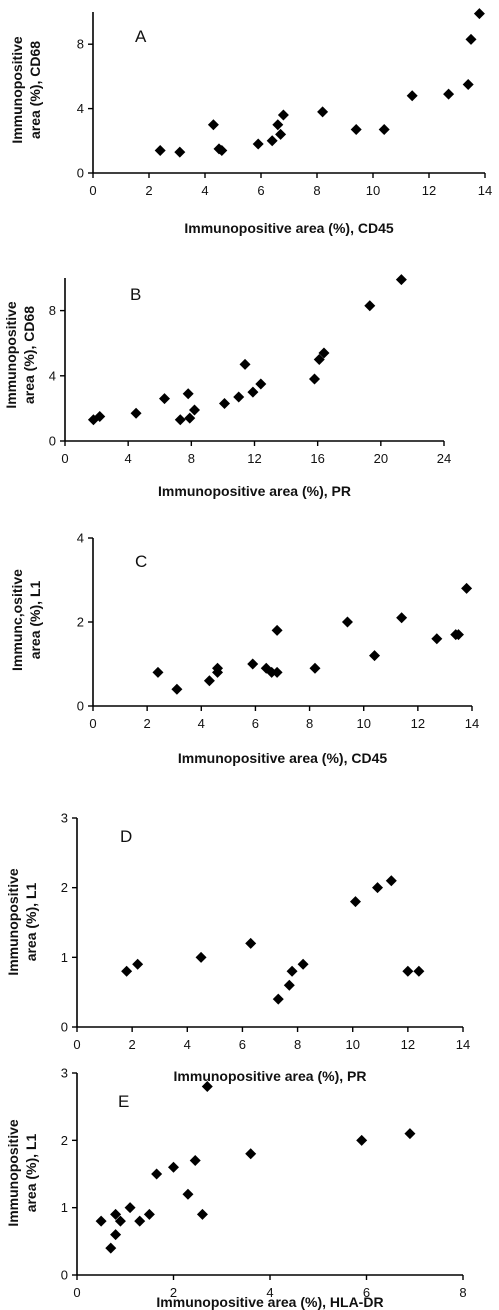  I want to click on x-axis-label: Immunopositive area (%), PR, so click(270, 1076).